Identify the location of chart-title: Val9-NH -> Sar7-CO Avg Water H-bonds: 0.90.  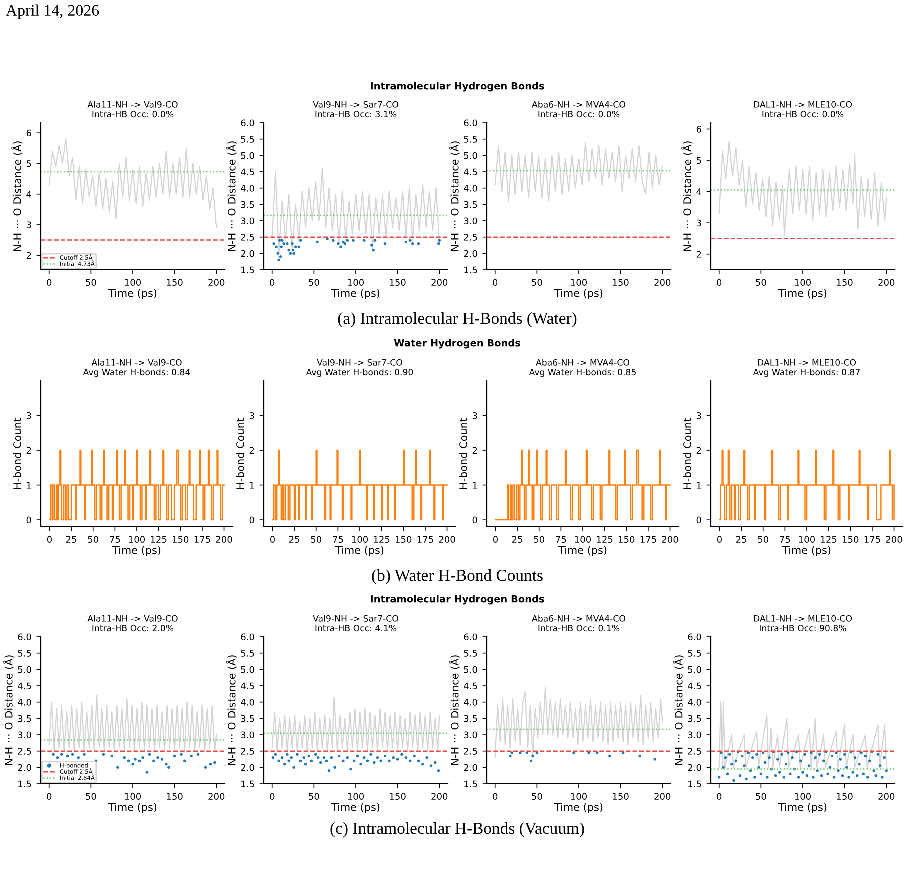
(360, 368).